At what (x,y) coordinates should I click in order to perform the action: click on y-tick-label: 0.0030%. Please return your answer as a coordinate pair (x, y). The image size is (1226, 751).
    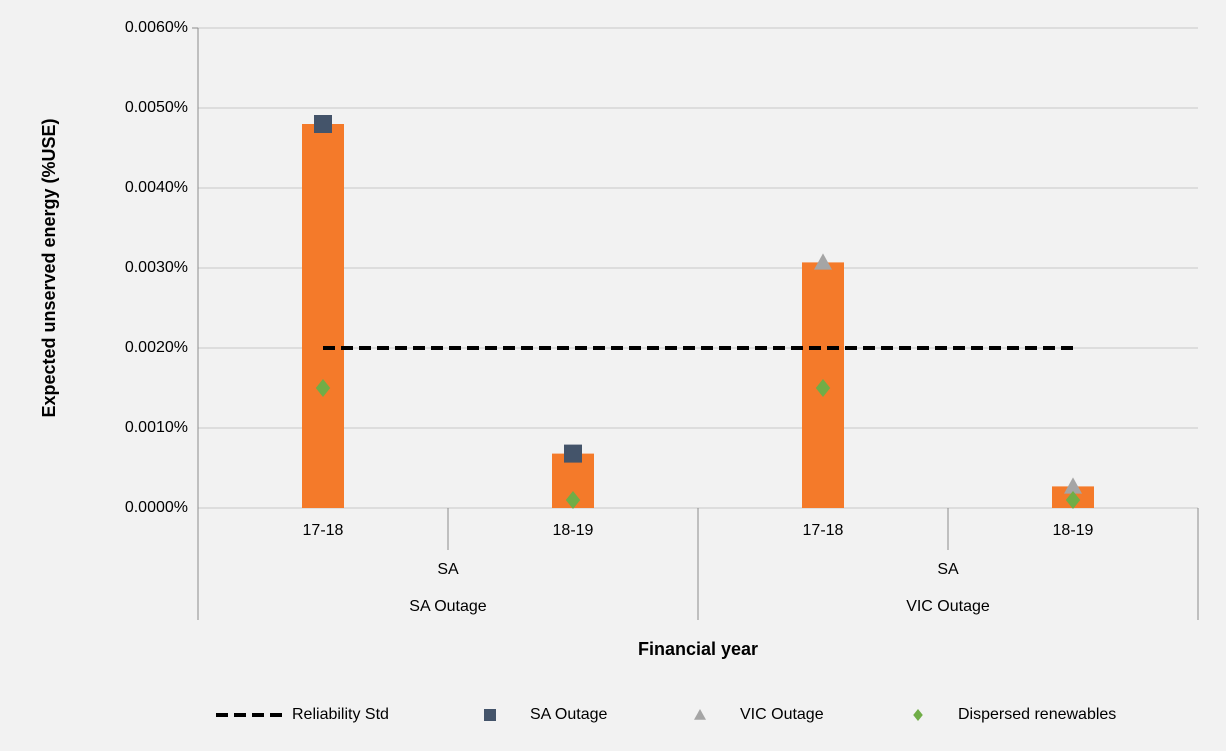
    Looking at the image, I should click on (156, 267).